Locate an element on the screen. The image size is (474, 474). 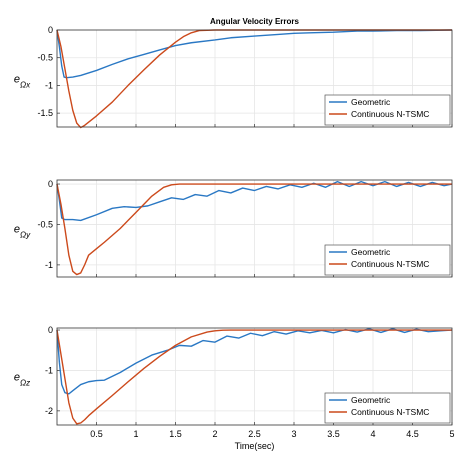
x-tick-label: 3.5 is located at coordinates (333, 434).